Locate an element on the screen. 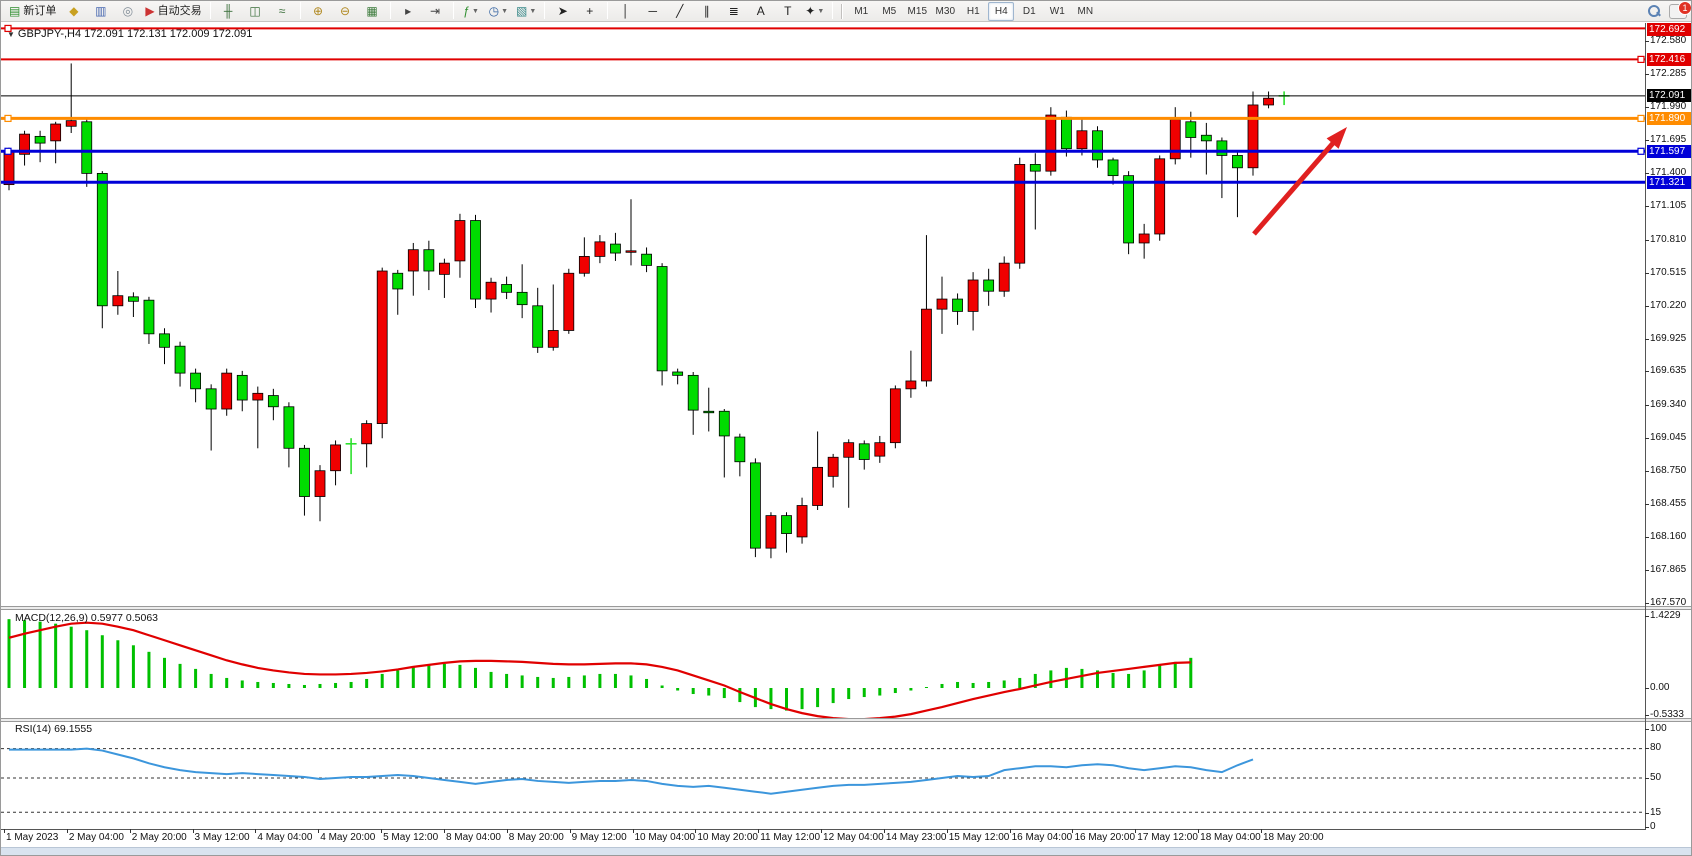 This screenshot has width=1692, height=856. timeframe-buttons: M1 M5 M15 M30 H1 H4 D1 W1 MN is located at coordinates (973, 11).